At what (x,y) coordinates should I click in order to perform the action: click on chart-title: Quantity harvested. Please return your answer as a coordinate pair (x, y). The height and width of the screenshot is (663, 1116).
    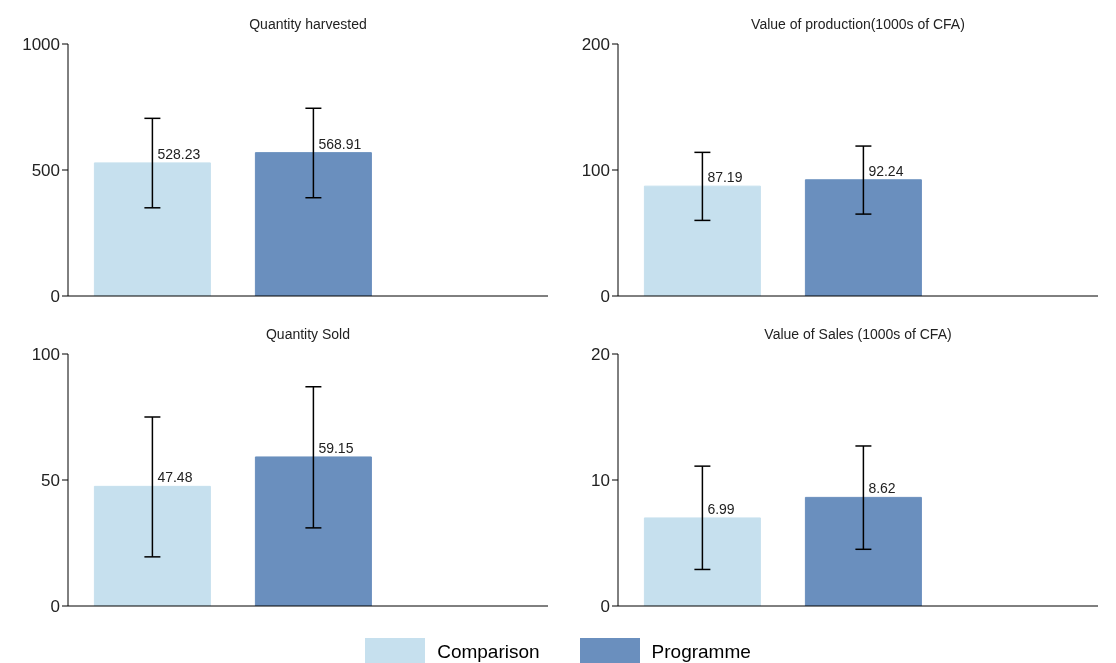
    Looking at the image, I should click on (308, 24).